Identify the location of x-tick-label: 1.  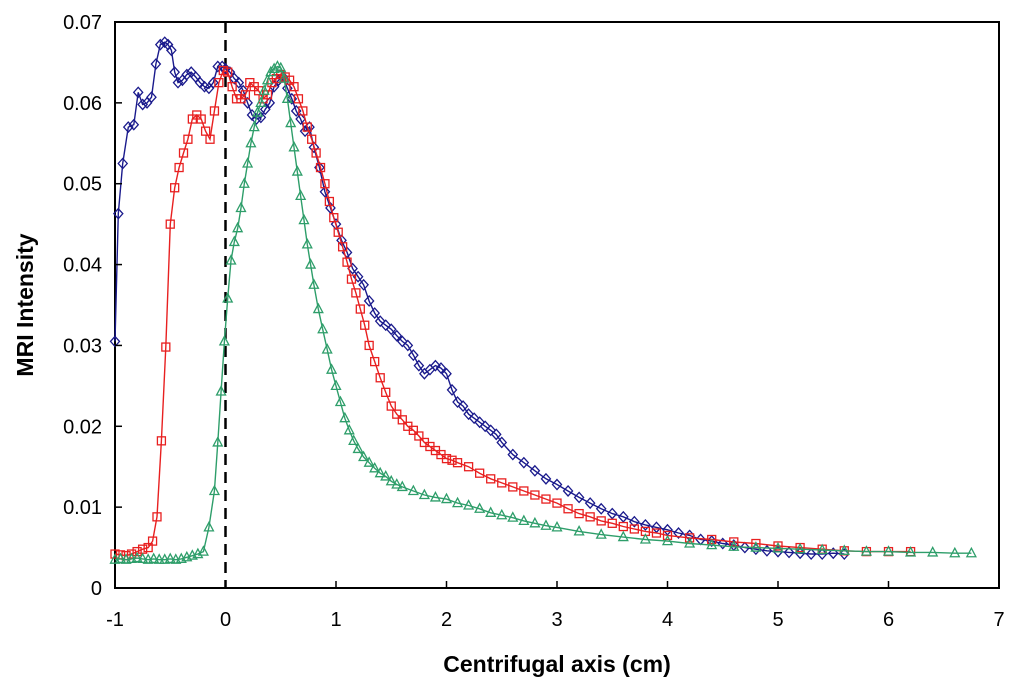
(335, 620).